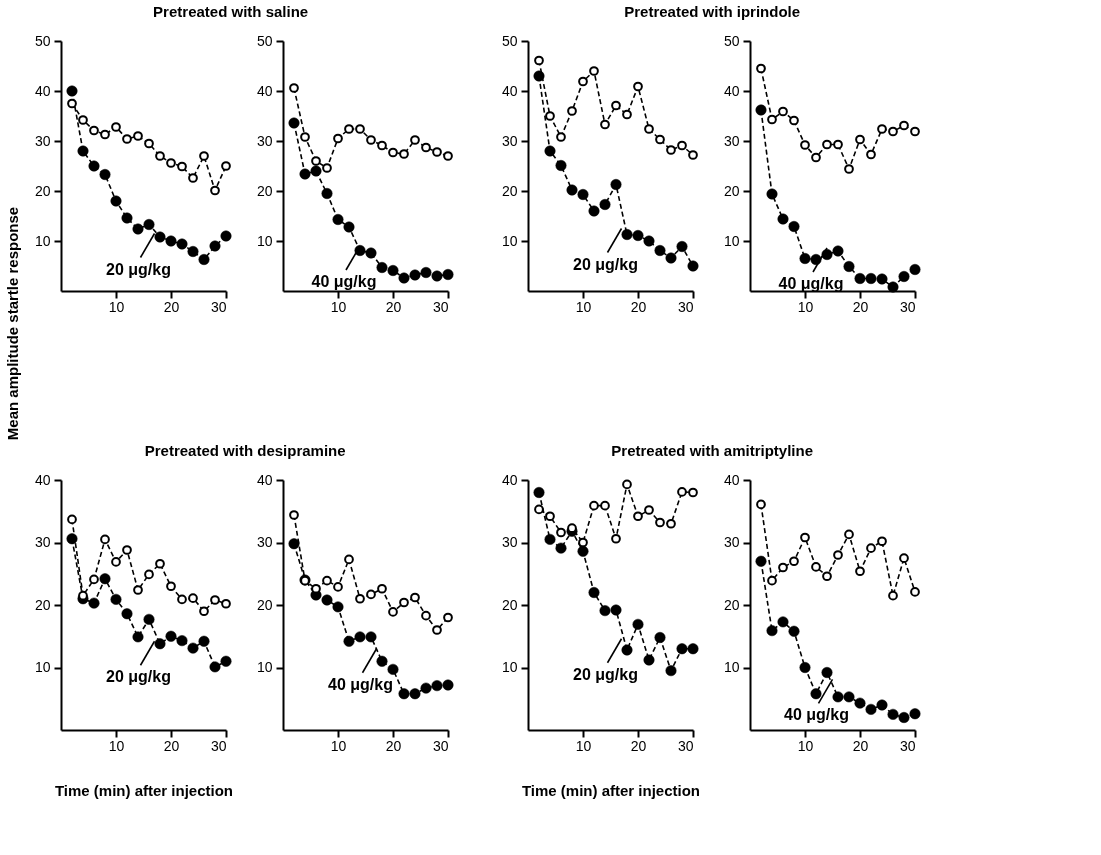  What do you see at coordinates (12, 323) in the screenshot?
I see `y-axis-title: Mean amplitude startle response` at bounding box center [12, 323].